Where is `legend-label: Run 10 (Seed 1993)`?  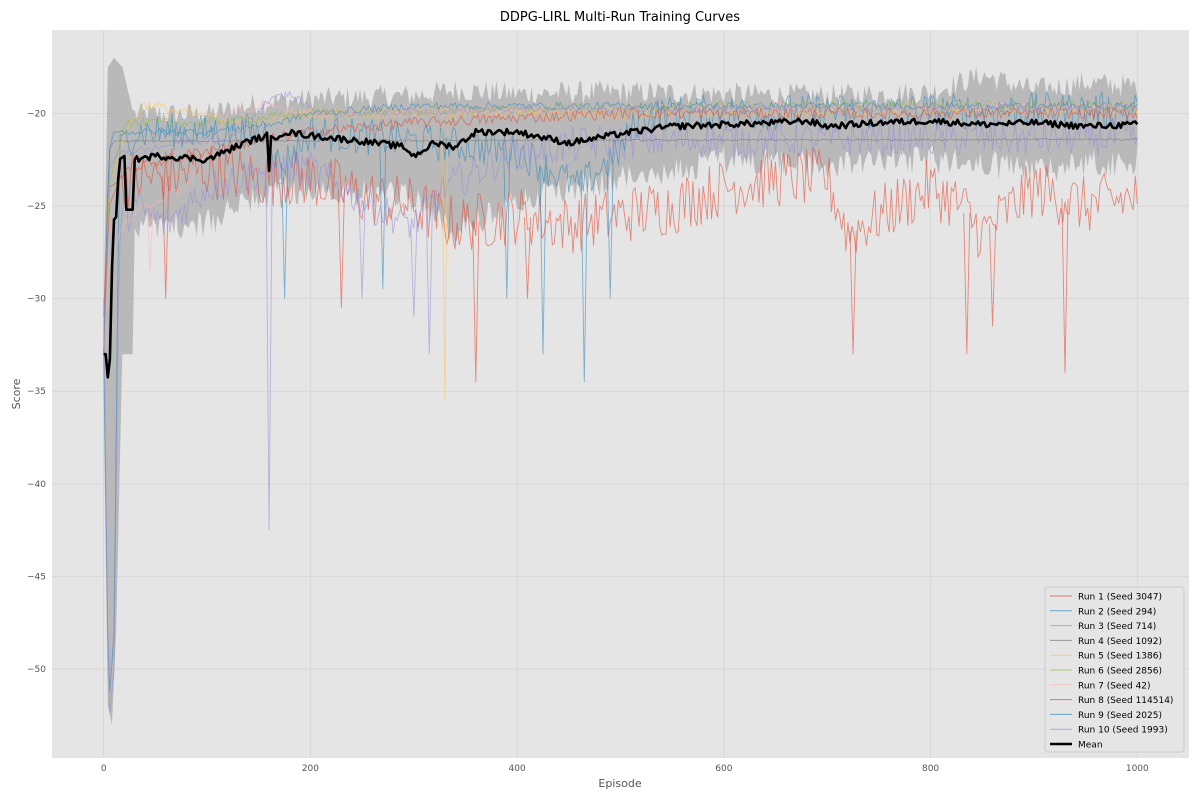 legend-label: Run 10 (Seed 1993) is located at coordinates (1123, 731).